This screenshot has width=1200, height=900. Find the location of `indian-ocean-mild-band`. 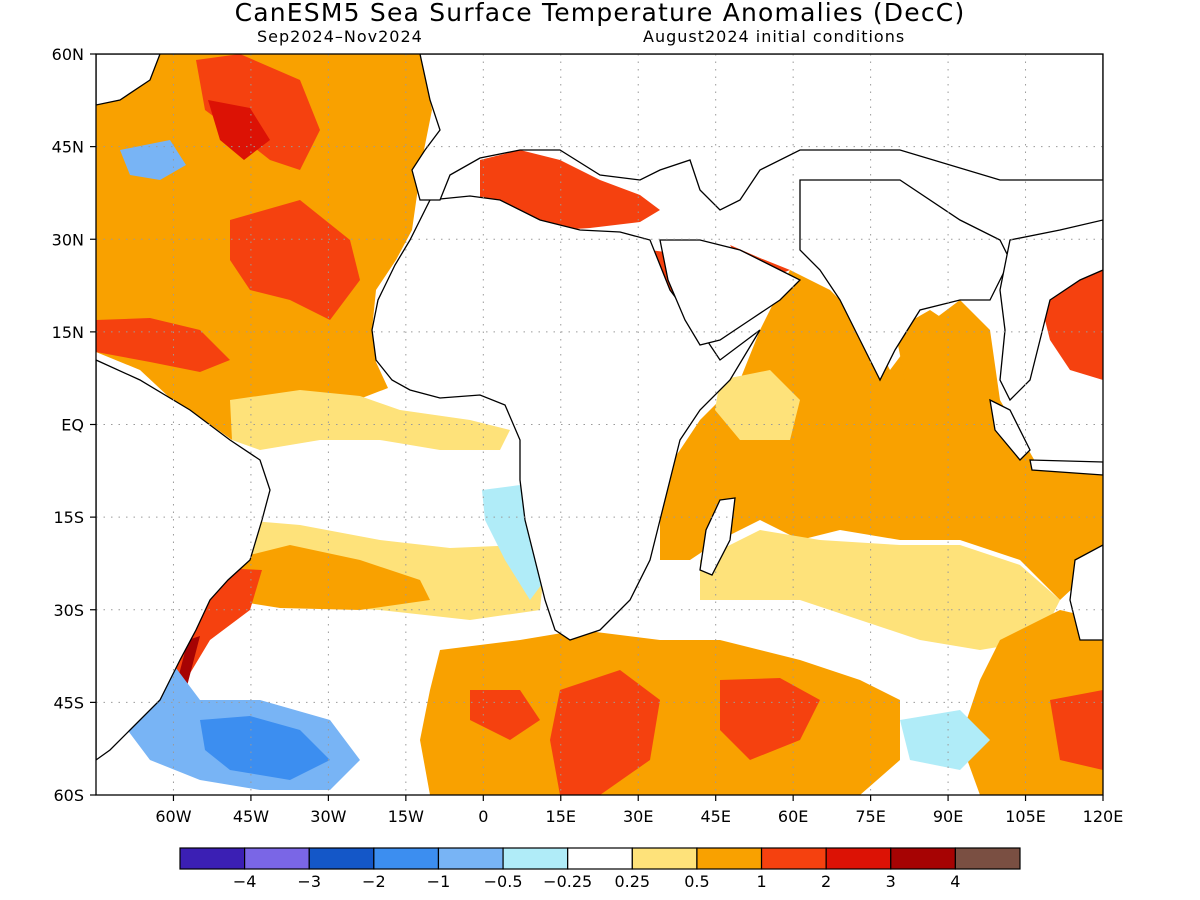

indian-ocean-mild-band is located at coordinates (880, 590).